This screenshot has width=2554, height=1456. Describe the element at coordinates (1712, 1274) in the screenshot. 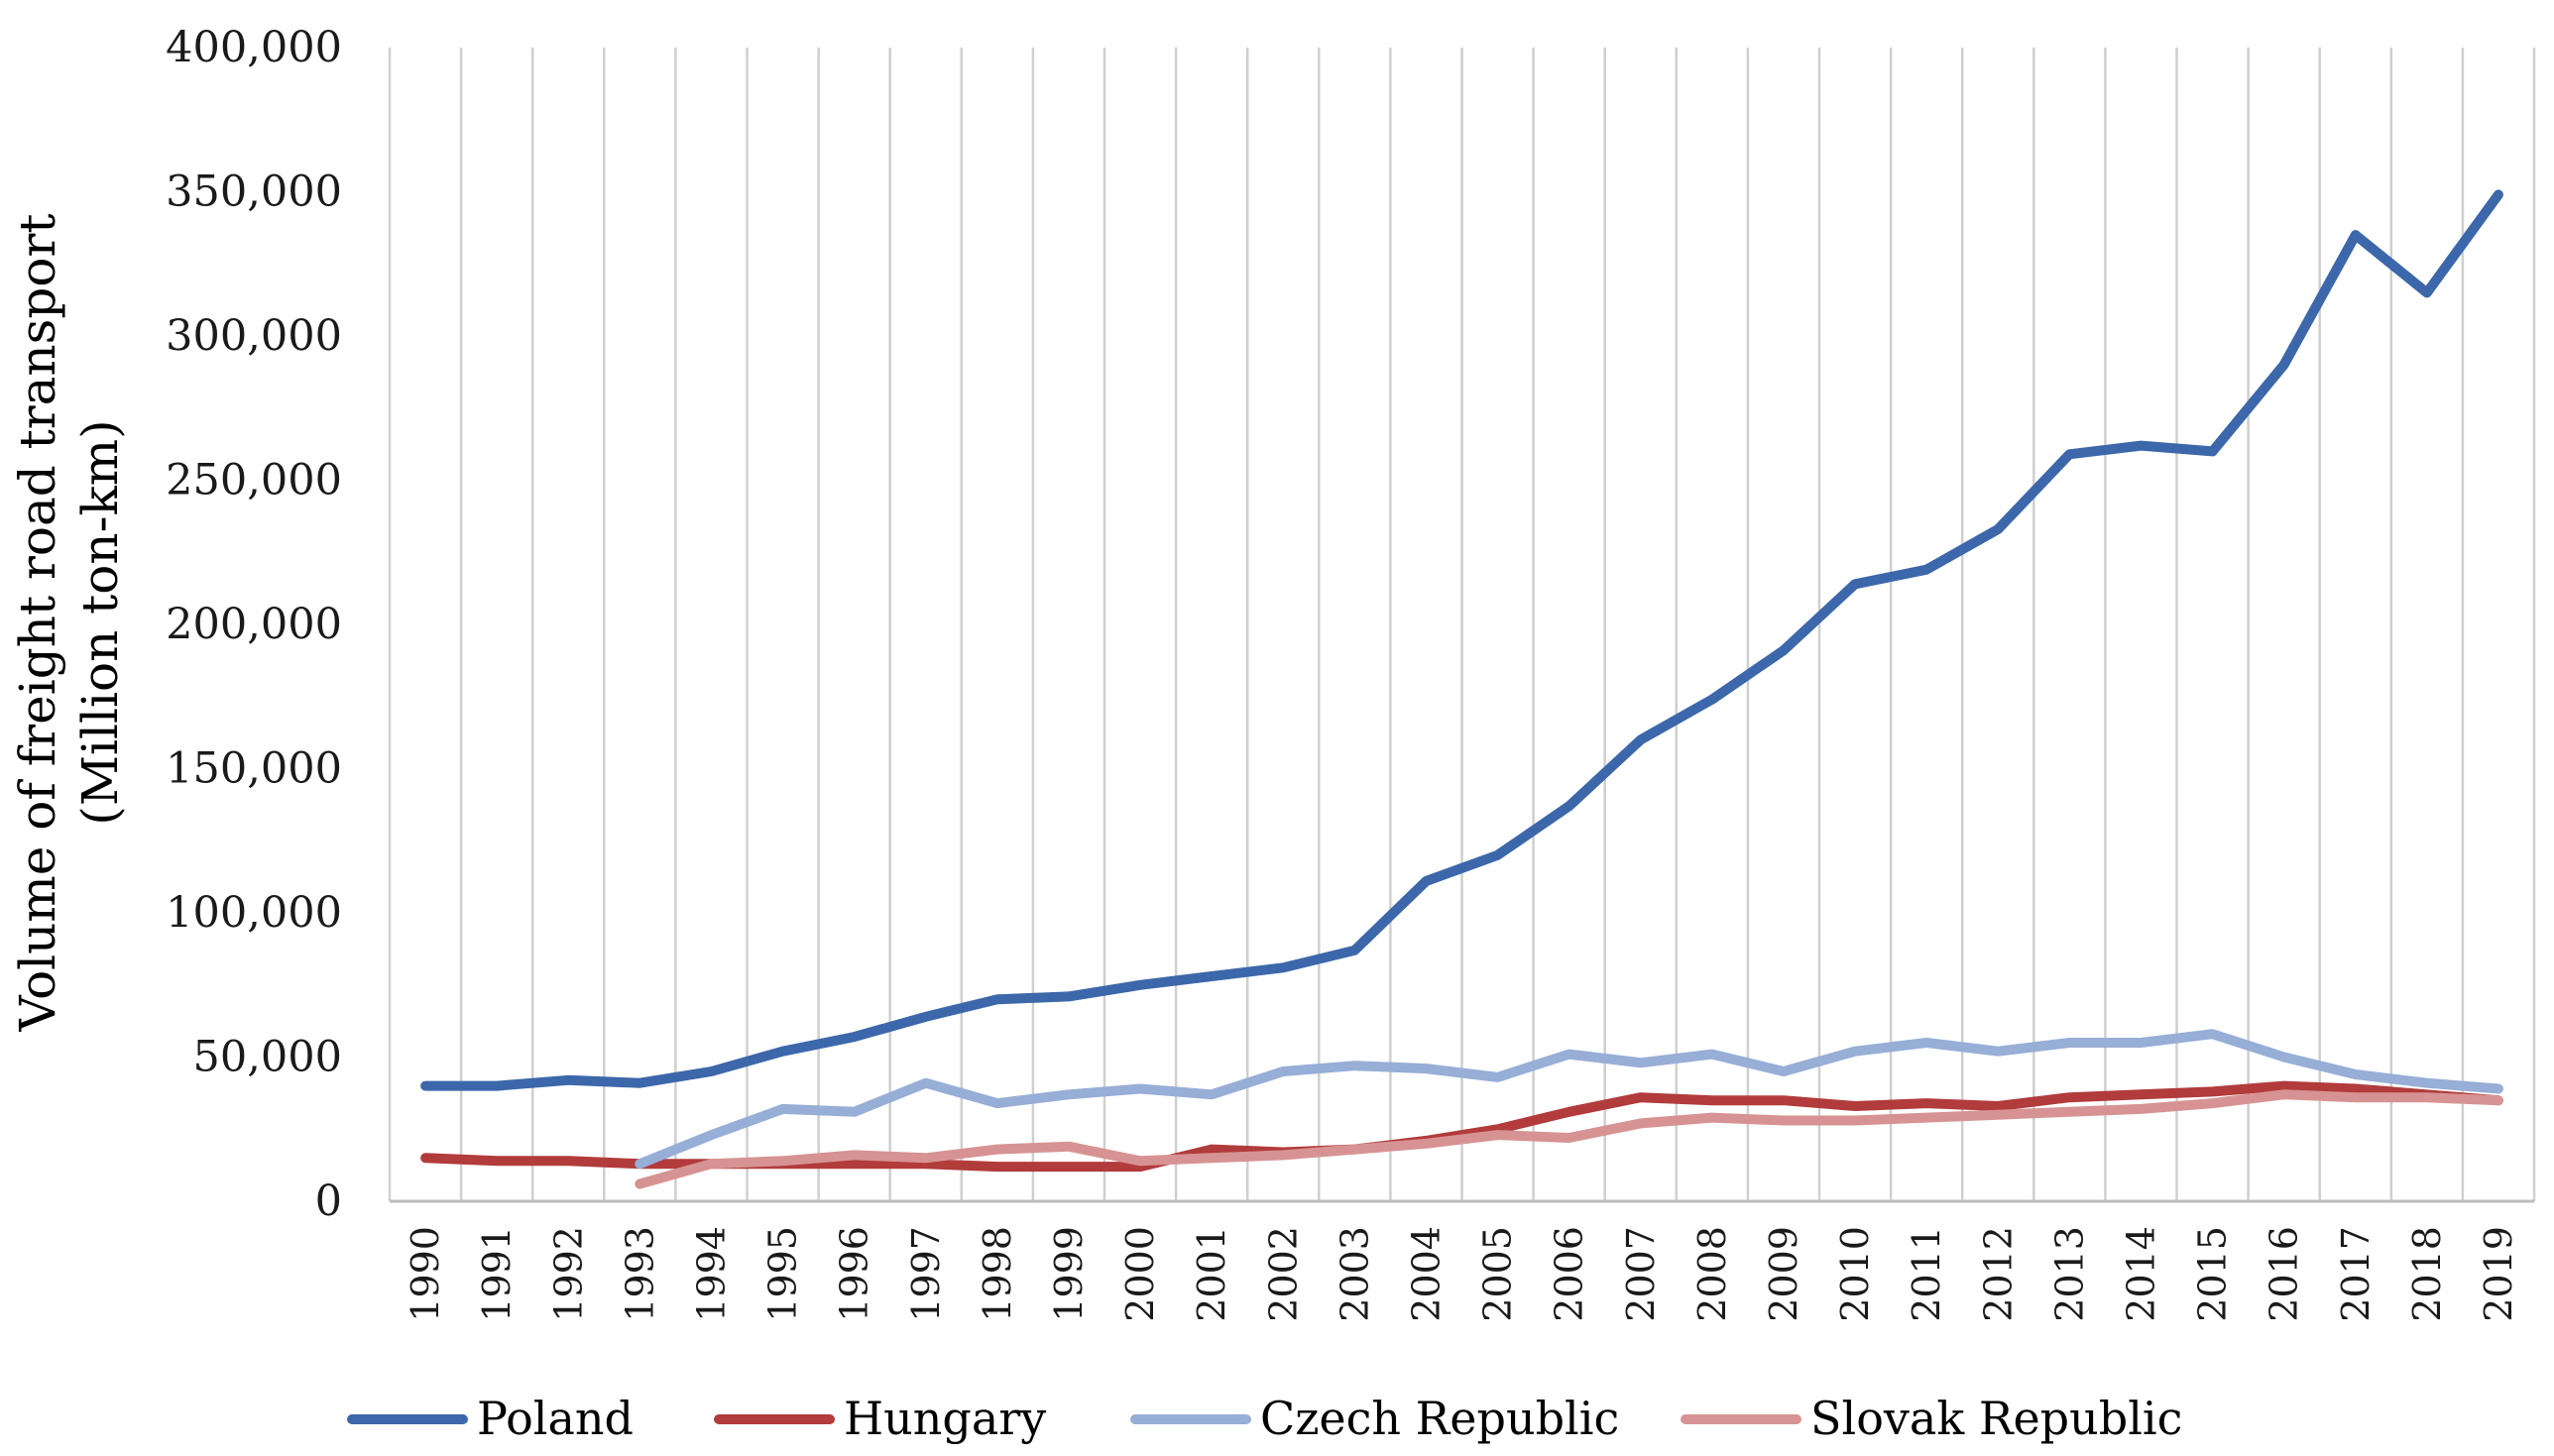

I see `x-tick-label: 2008` at that location.